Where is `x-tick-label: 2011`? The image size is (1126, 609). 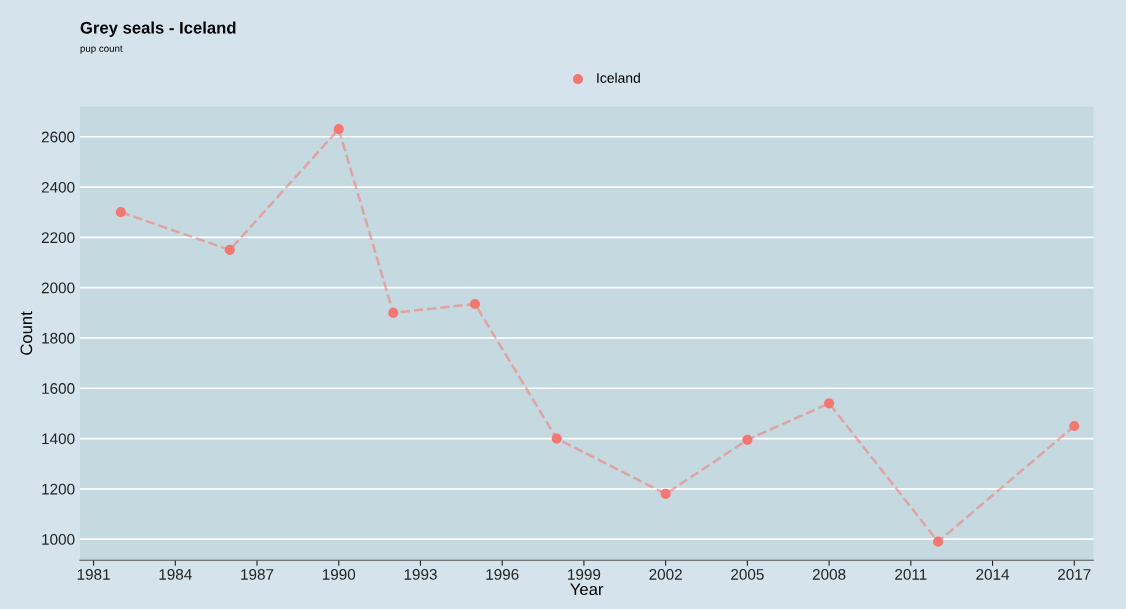
x-tick-label: 2011 is located at coordinates (911, 574).